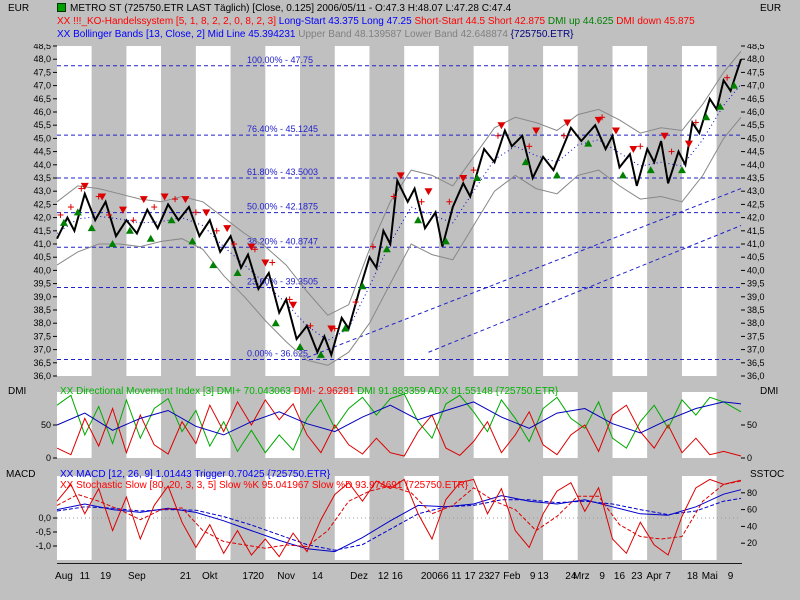 Image resolution: width=800 pixels, height=600 pixels. I want to click on y-tick-label: 45,0, so click(756, 138).